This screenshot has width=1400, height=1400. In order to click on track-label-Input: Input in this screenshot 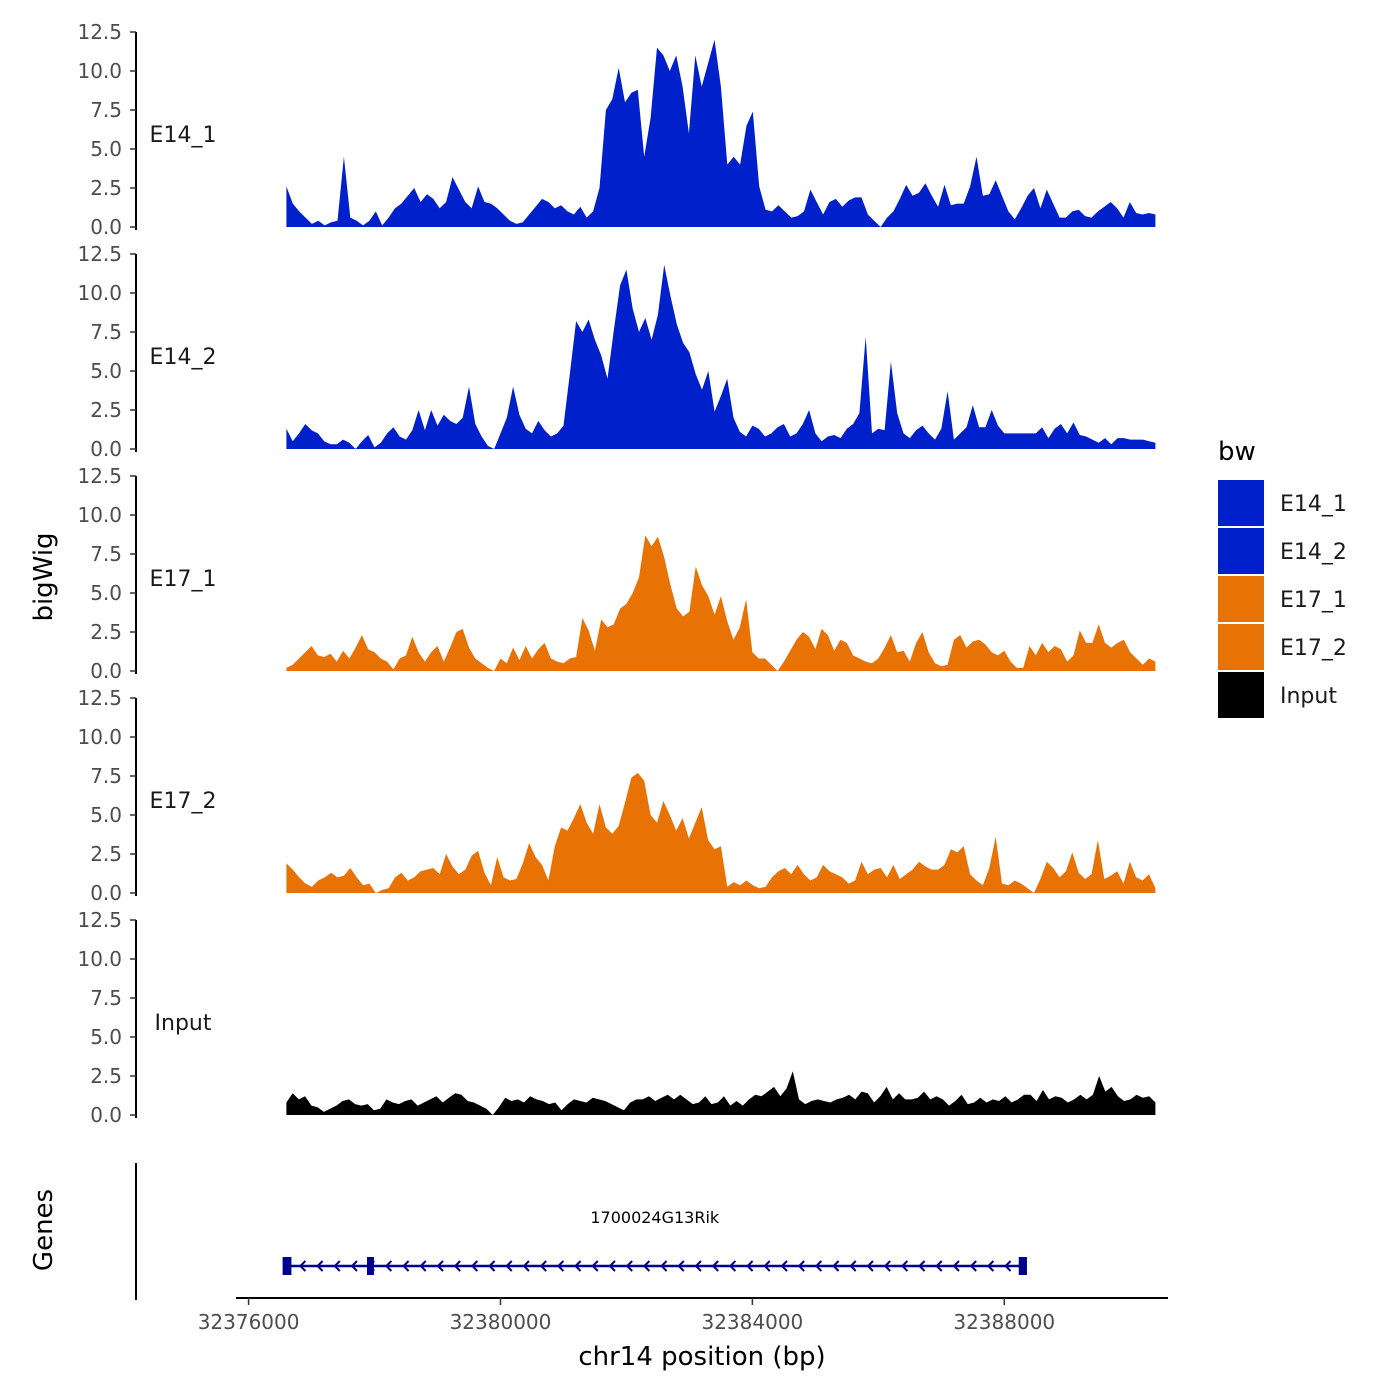, I will do `click(183, 1023)`.